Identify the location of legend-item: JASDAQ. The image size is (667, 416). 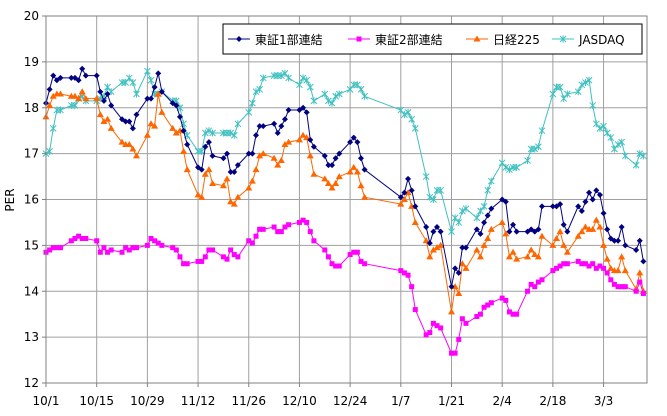
(588, 40).